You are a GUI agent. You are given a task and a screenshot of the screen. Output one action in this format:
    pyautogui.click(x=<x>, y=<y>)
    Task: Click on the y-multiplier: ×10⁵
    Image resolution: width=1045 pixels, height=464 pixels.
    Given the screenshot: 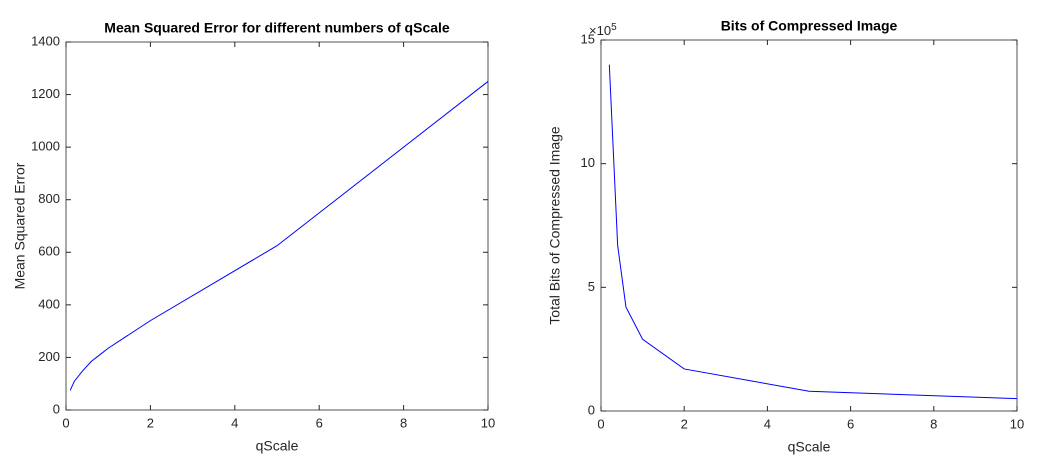 What is the action you would take?
    pyautogui.click(x=603, y=30)
    